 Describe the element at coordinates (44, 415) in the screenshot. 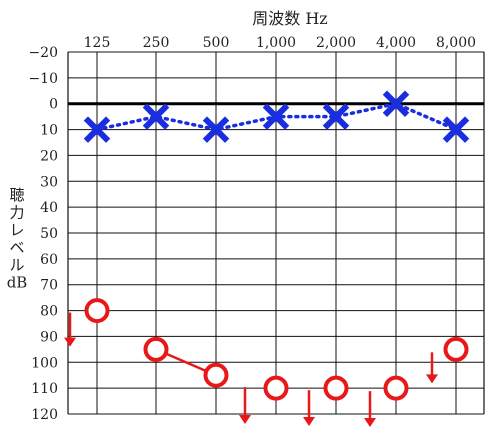

I see `y-tick-label: 120` at that location.